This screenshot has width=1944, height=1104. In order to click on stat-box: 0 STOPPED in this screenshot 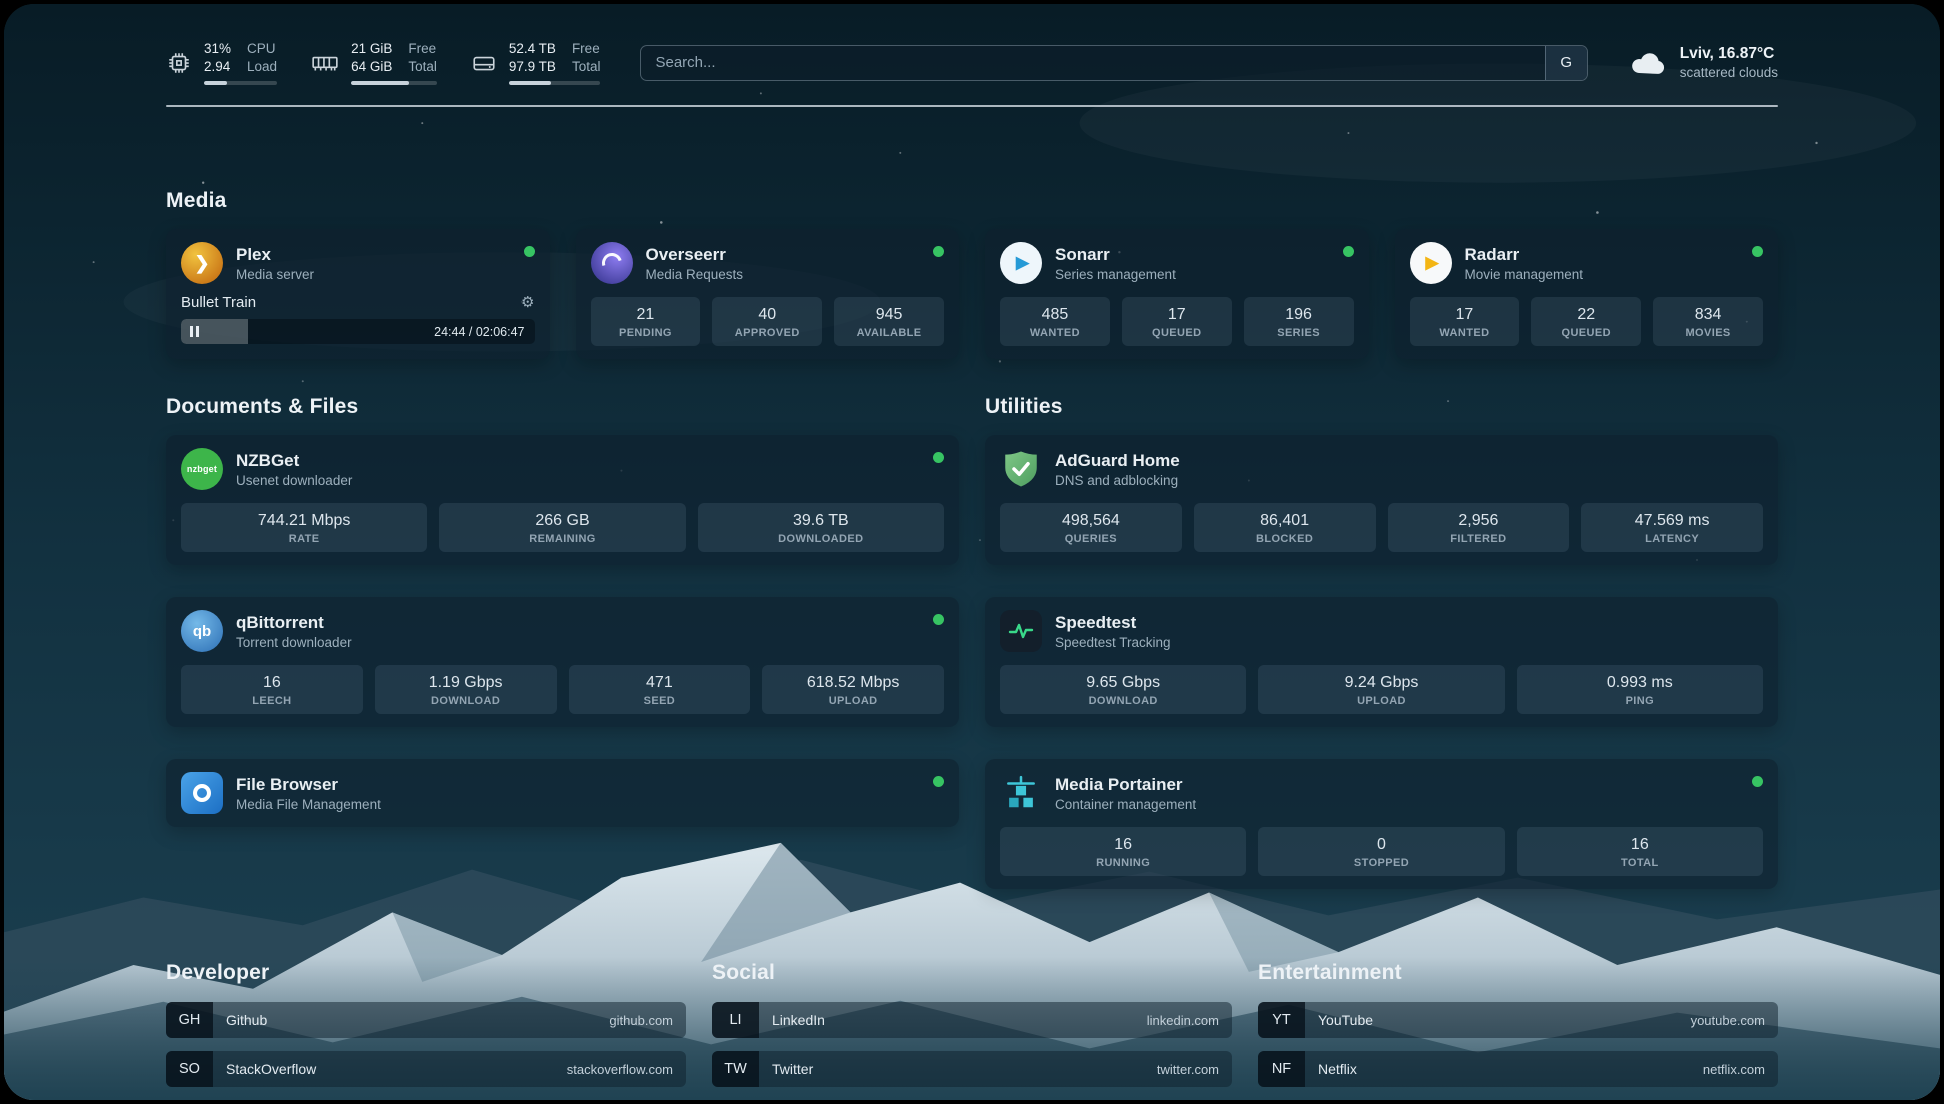, I will do `click(1381, 851)`.